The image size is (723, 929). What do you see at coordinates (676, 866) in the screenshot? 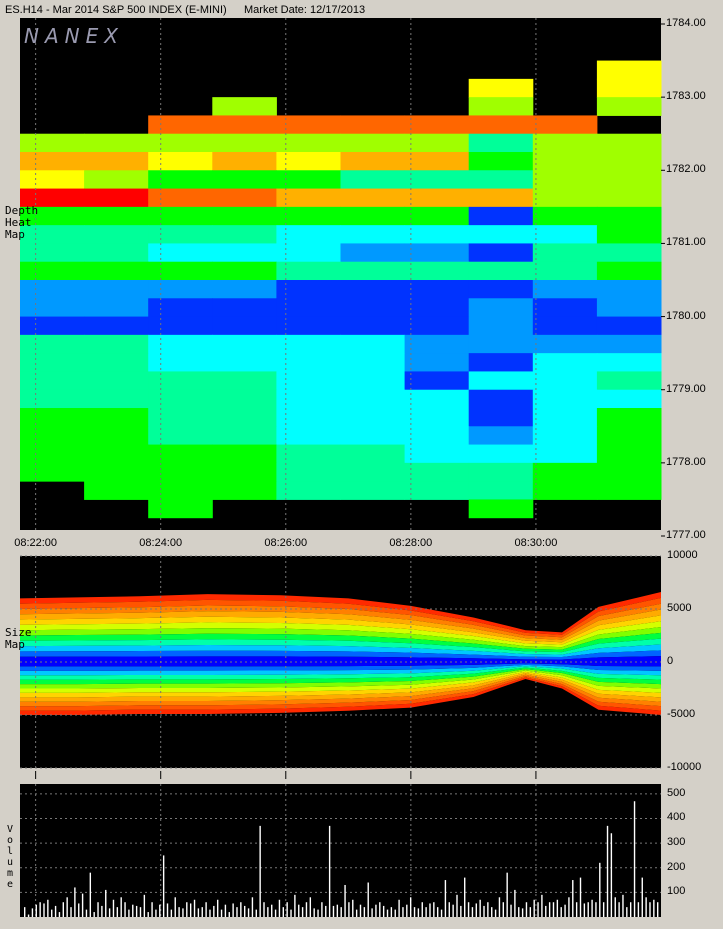
I see `volume-y-tick: 200` at bounding box center [676, 866].